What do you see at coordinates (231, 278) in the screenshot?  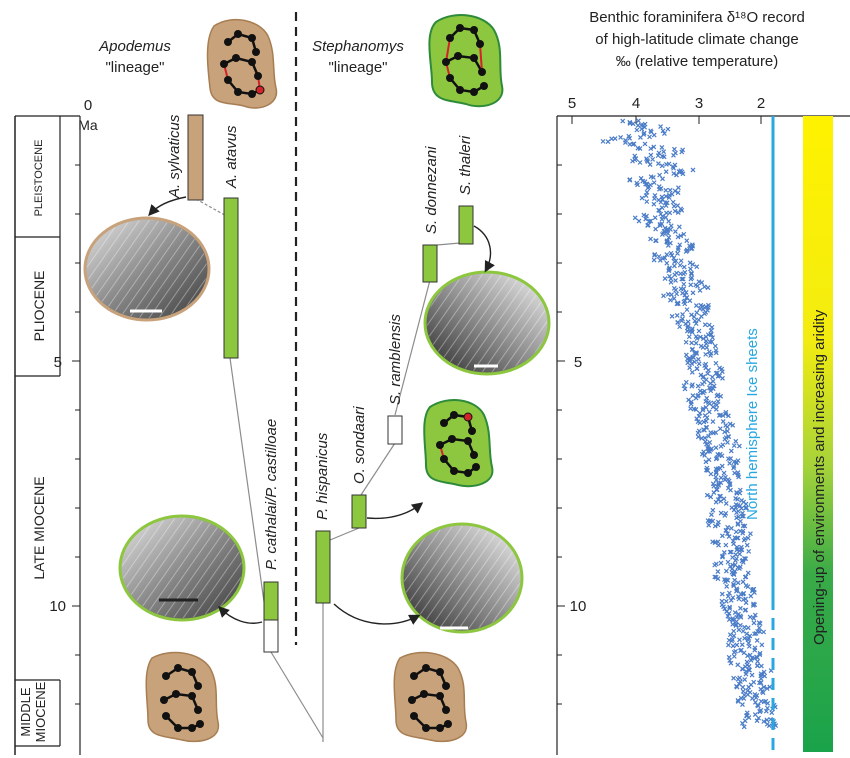 I see `bar-a-atavus` at bounding box center [231, 278].